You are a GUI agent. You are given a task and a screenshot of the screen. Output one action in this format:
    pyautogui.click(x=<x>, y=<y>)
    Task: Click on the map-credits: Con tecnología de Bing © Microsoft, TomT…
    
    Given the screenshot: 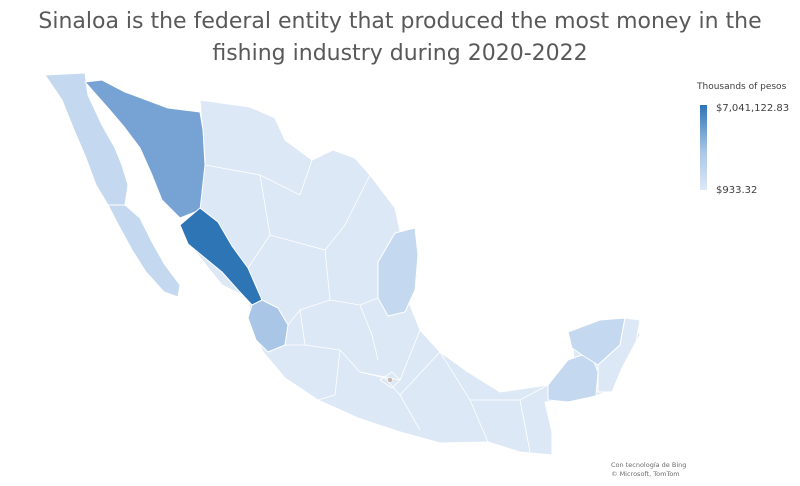 What is the action you would take?
    pyautogui.click(x=648, y=470)
    